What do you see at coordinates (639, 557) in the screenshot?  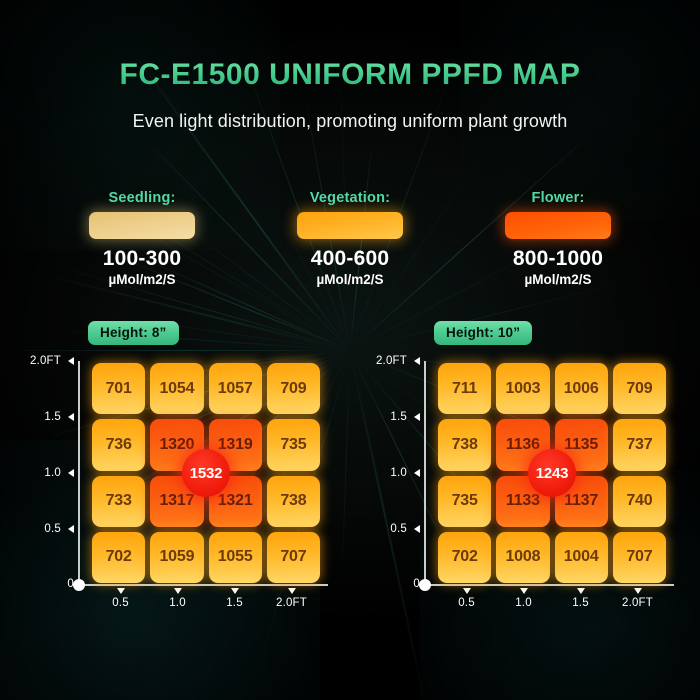 I see `ppfd-cell: 707` at bounding box center [639, 557].